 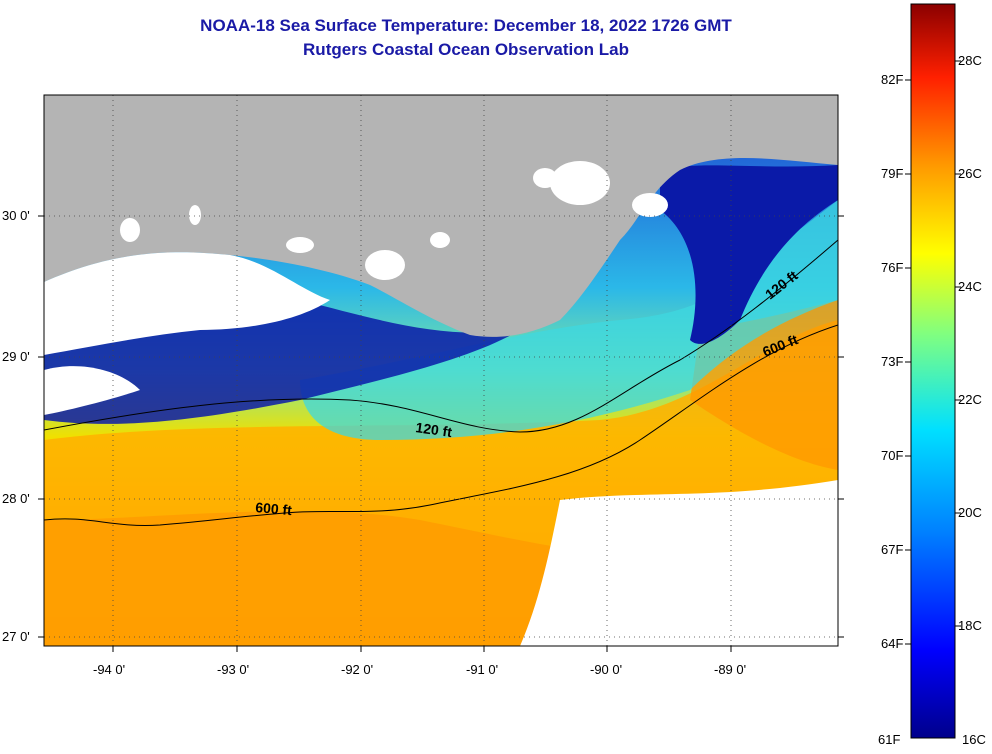 What do you see at coordinates (892, 173) in the screenshot?
I see `colorbar-f-label: 79F` at bounding box center [892, 173].